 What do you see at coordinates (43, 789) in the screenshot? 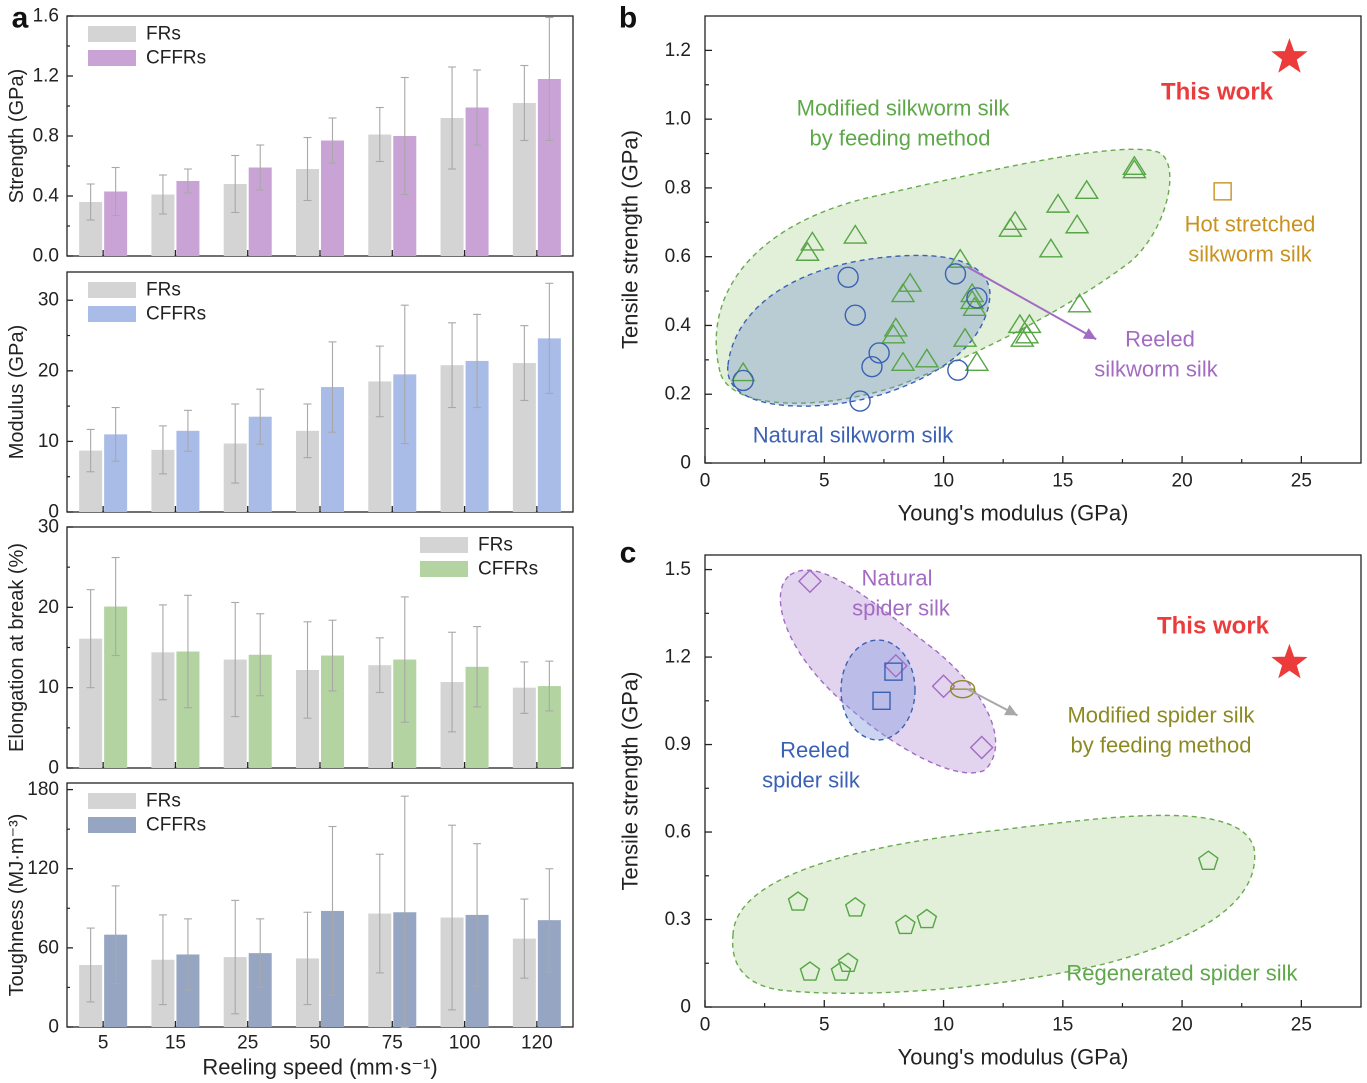
I see `y-tick-label: 180` at bounding box center [43, 789].